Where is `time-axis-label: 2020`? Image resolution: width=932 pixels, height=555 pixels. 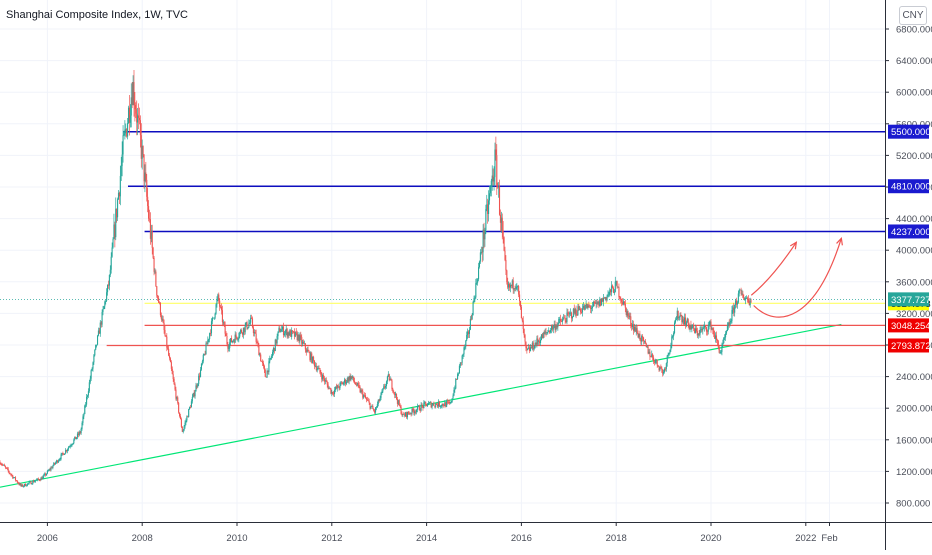
time-axis-label: 2020 is located at coordinates (710, 538).